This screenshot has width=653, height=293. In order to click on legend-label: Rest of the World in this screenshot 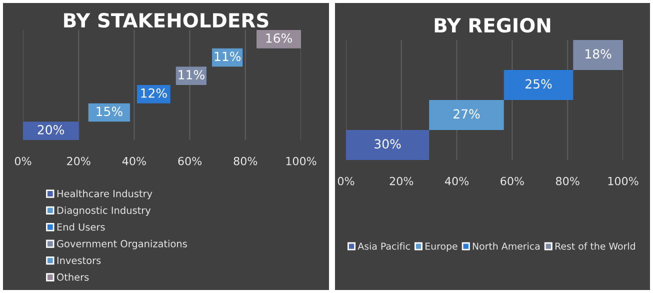, I will do `click(595, 246)`.